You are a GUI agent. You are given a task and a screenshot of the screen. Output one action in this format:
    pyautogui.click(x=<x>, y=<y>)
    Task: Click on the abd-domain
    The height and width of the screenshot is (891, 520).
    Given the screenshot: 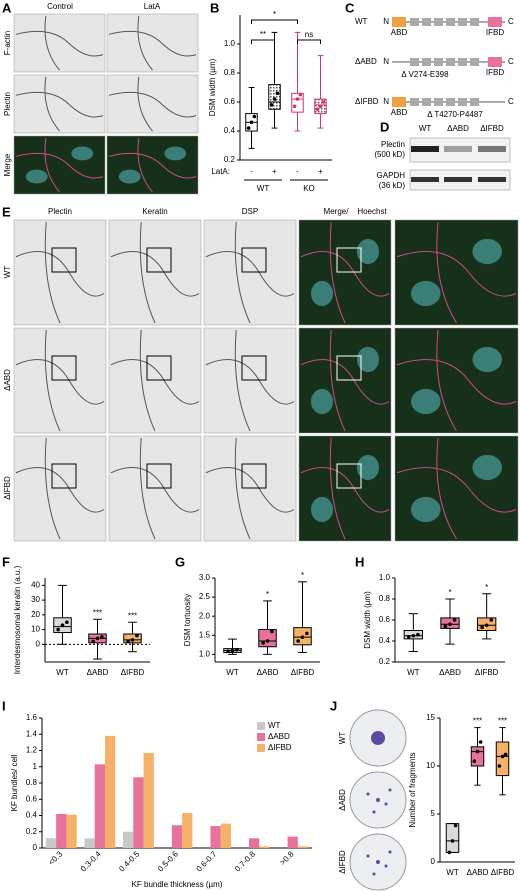 What is the action you would take?
    pyautogui.click(x=399, y=102)
    